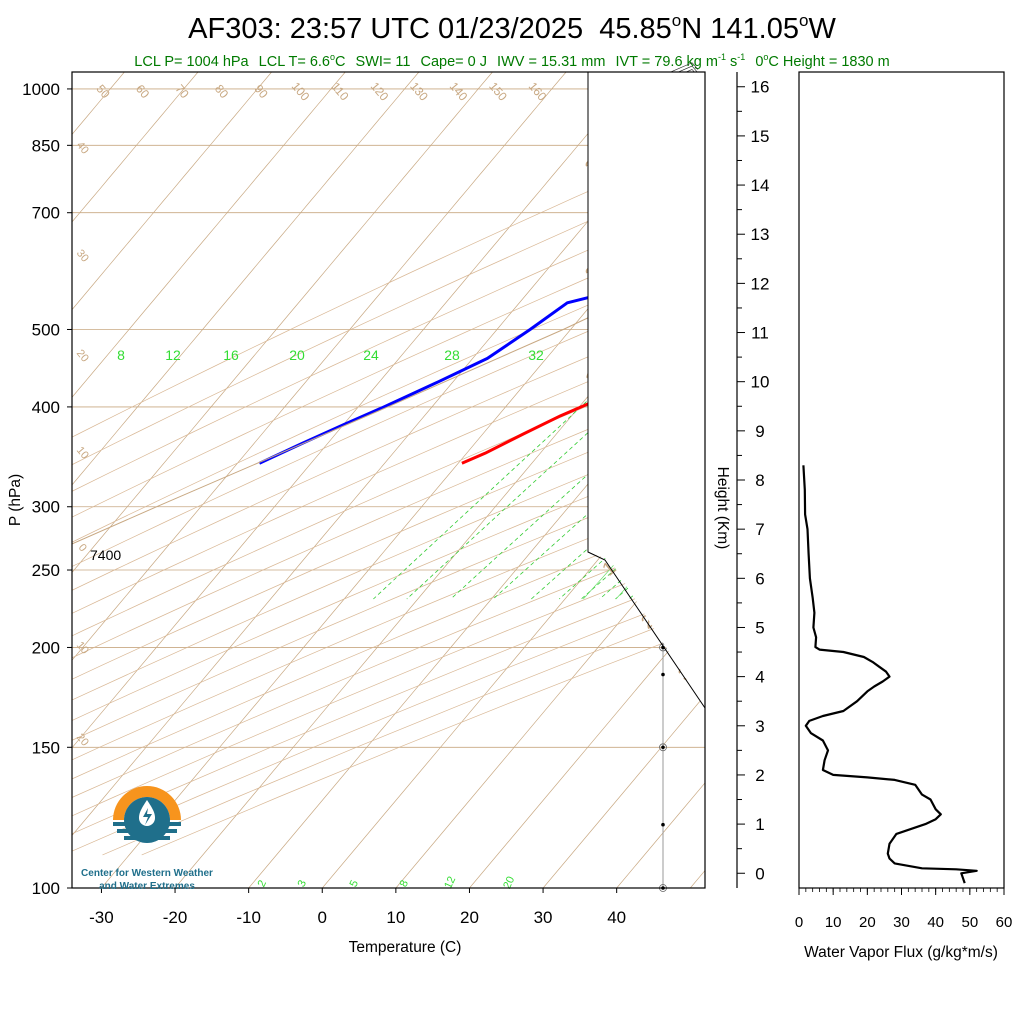  What do you see at coordinates (759, 480) in the screenshot?
I see `height-axis-tick-label: 8` at bounding box center [759, 480].